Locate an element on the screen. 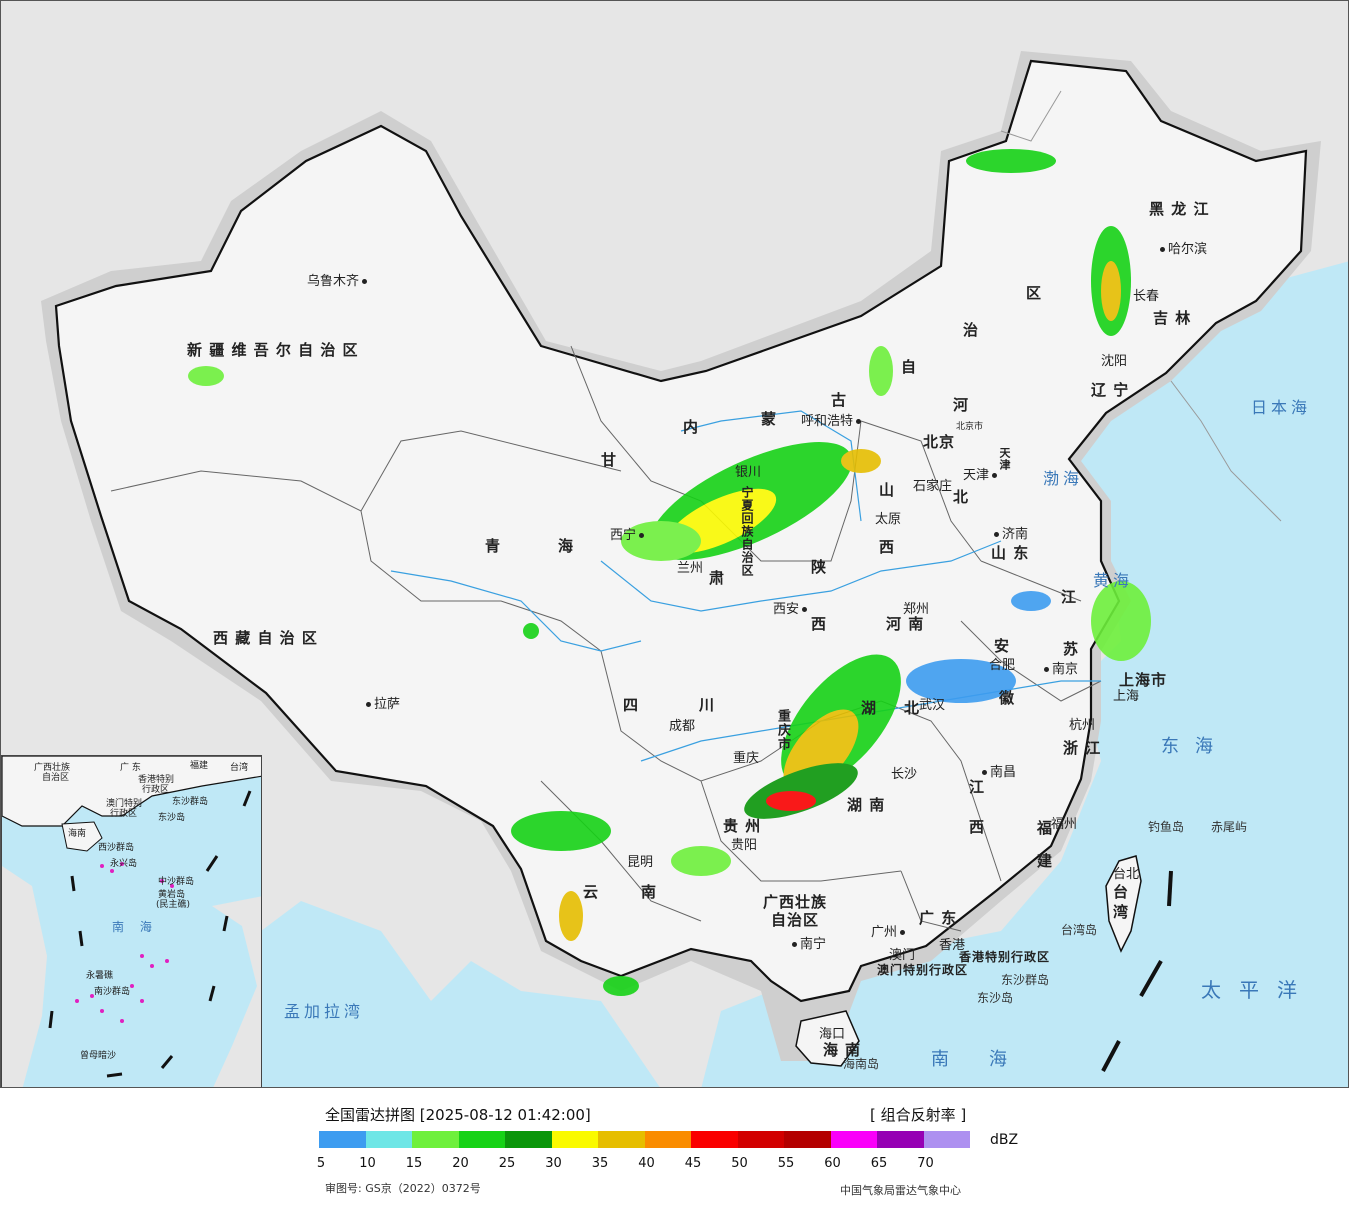  province-label-neimeng-3: 古 is located at coordinates (839, 400).